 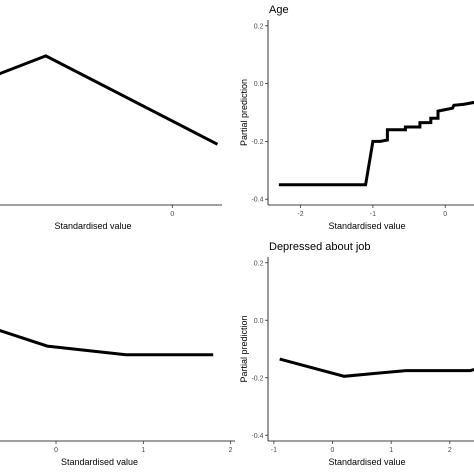 What do you see at coordinates (320, 247) in the screenshot?
I see `panel-title: Depressed about job` at bounding box center [320, 247].